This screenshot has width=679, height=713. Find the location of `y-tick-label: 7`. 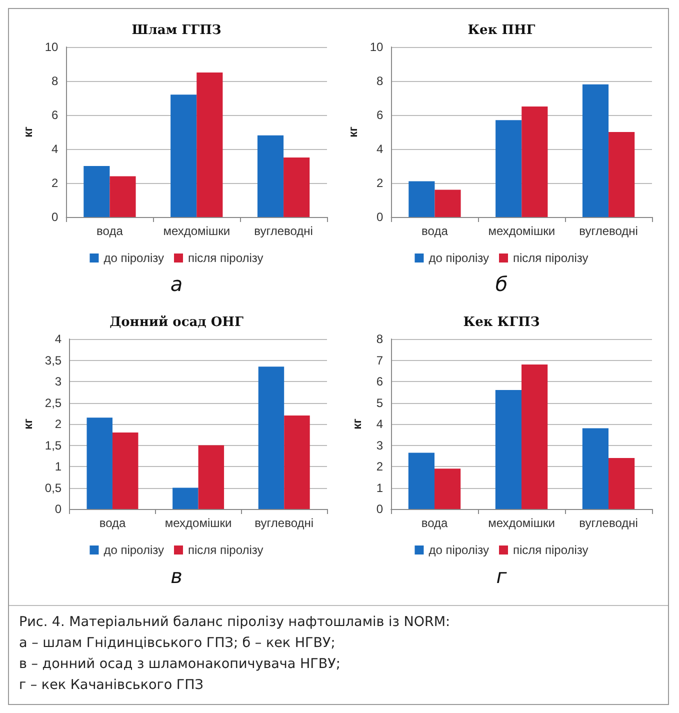

y-tick-label: 7 is located at coordinates (380, 360).